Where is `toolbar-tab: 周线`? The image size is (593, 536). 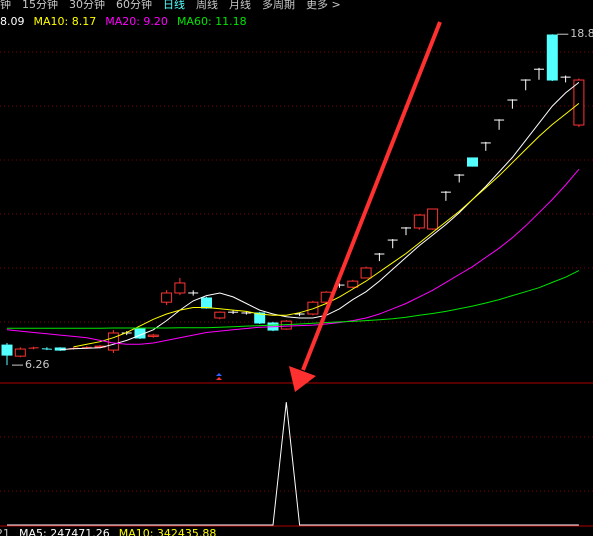 toolbar-tab: 周线 is located at coordinates (207, 5).